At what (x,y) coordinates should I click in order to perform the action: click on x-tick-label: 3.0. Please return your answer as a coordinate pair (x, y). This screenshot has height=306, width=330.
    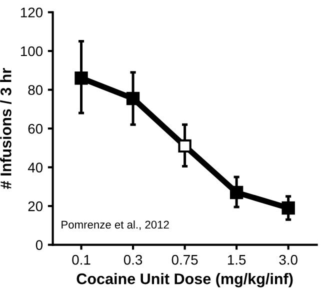
    Looking at the image, I should click on (288, 259).